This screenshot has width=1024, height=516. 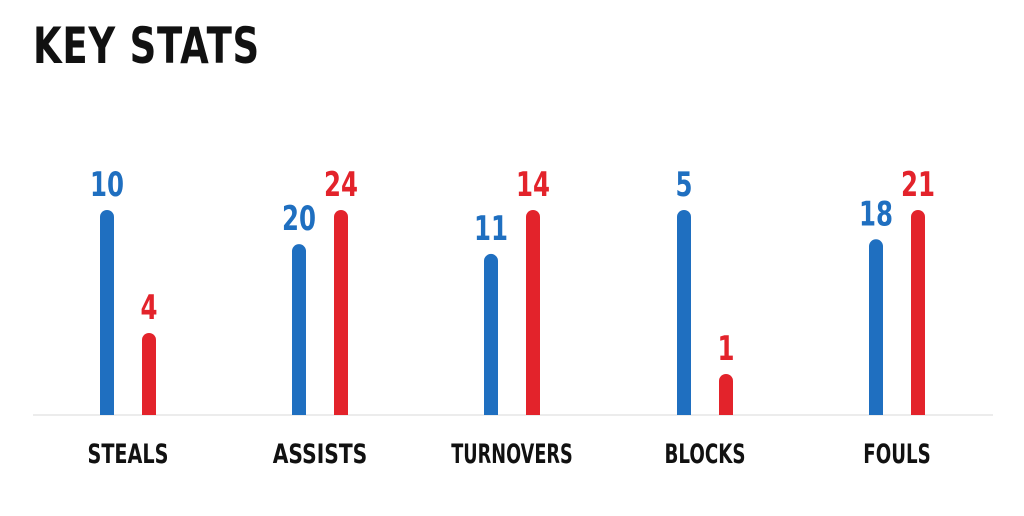 I want to click on bar-turnovers-b, so click(x=533, y=312).